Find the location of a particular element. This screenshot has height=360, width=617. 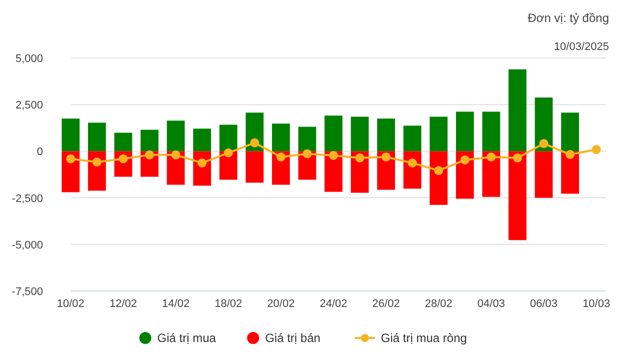

y-tick-label: -2,500 is located at coordinates (27, 198).